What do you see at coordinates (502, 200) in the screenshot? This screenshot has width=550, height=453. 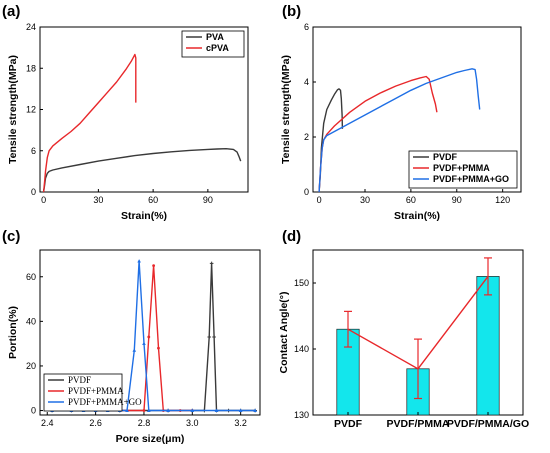 I see `x-tick-label: 120` at bounding box center [502, 200].